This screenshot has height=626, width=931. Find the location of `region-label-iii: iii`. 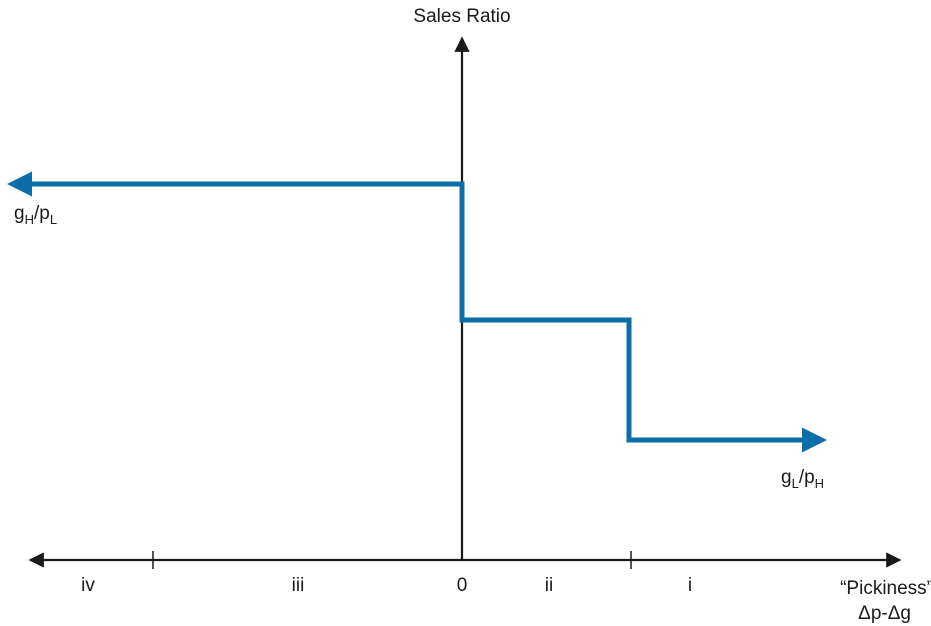

region-label-iii: iii is located at coordinates (298, 585).